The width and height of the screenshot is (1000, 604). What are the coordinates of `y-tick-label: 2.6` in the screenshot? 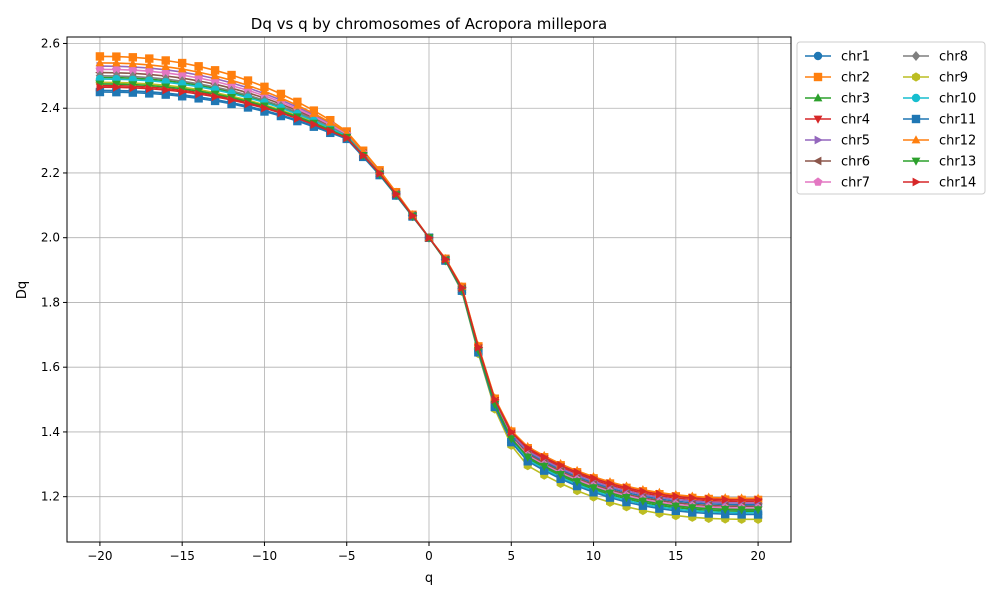 It's located at (50, 43).